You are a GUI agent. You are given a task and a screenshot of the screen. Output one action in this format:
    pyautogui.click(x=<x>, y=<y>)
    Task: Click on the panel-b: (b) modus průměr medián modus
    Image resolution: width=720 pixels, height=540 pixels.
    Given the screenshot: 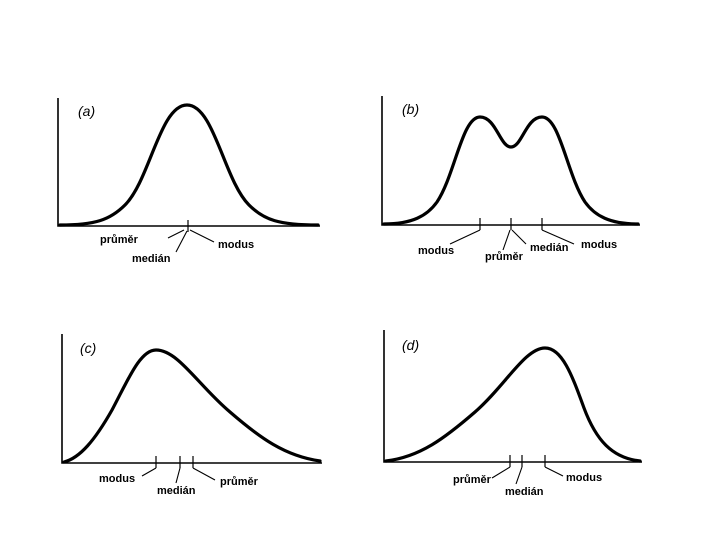 What is the action you would take?
    pyautogui.click(x=510, y=179)
    